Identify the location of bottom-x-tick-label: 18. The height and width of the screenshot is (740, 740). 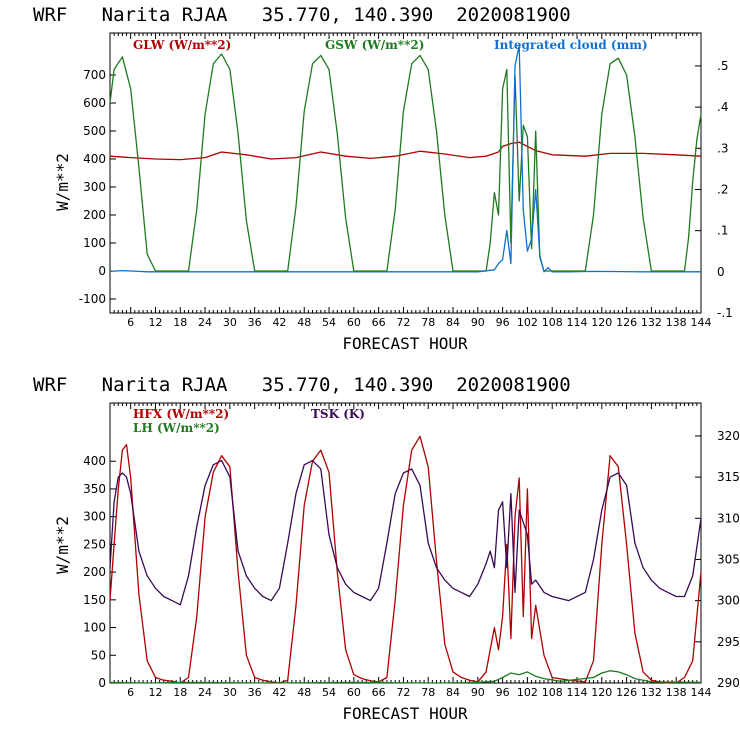
(180, 692).